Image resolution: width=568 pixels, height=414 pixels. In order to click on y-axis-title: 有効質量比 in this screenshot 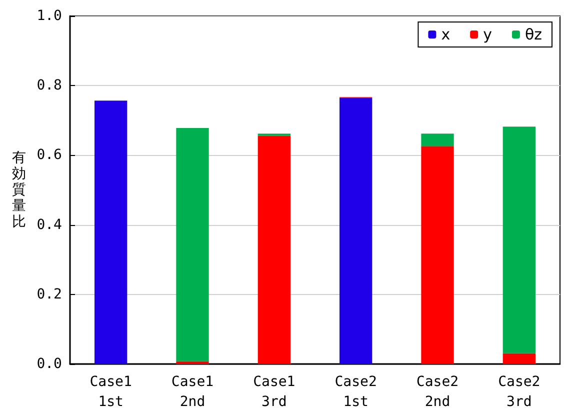, I will do `click(19, 190)`.